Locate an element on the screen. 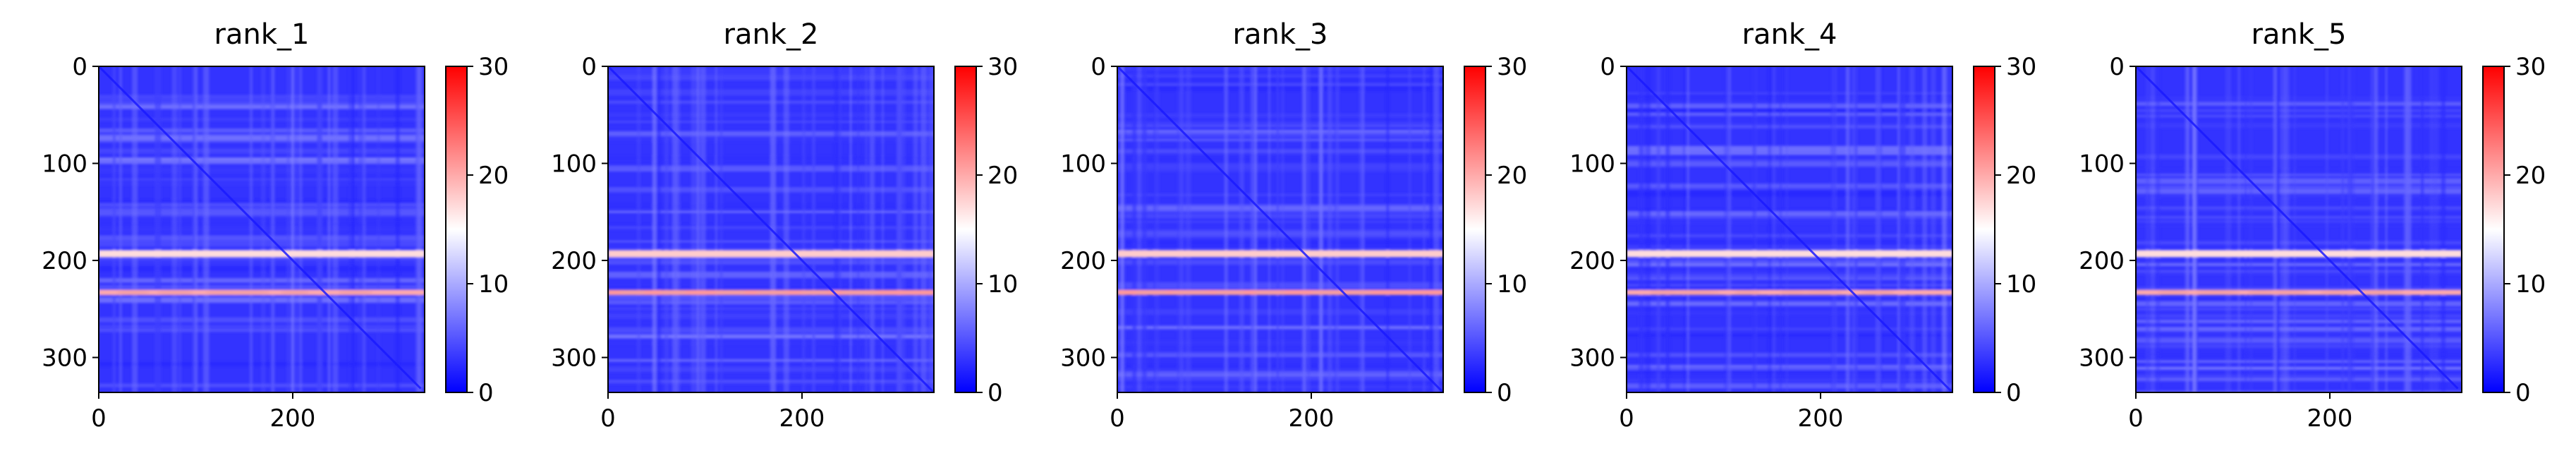  y-tick-label: 200 is located at coordinates (1592, 261).